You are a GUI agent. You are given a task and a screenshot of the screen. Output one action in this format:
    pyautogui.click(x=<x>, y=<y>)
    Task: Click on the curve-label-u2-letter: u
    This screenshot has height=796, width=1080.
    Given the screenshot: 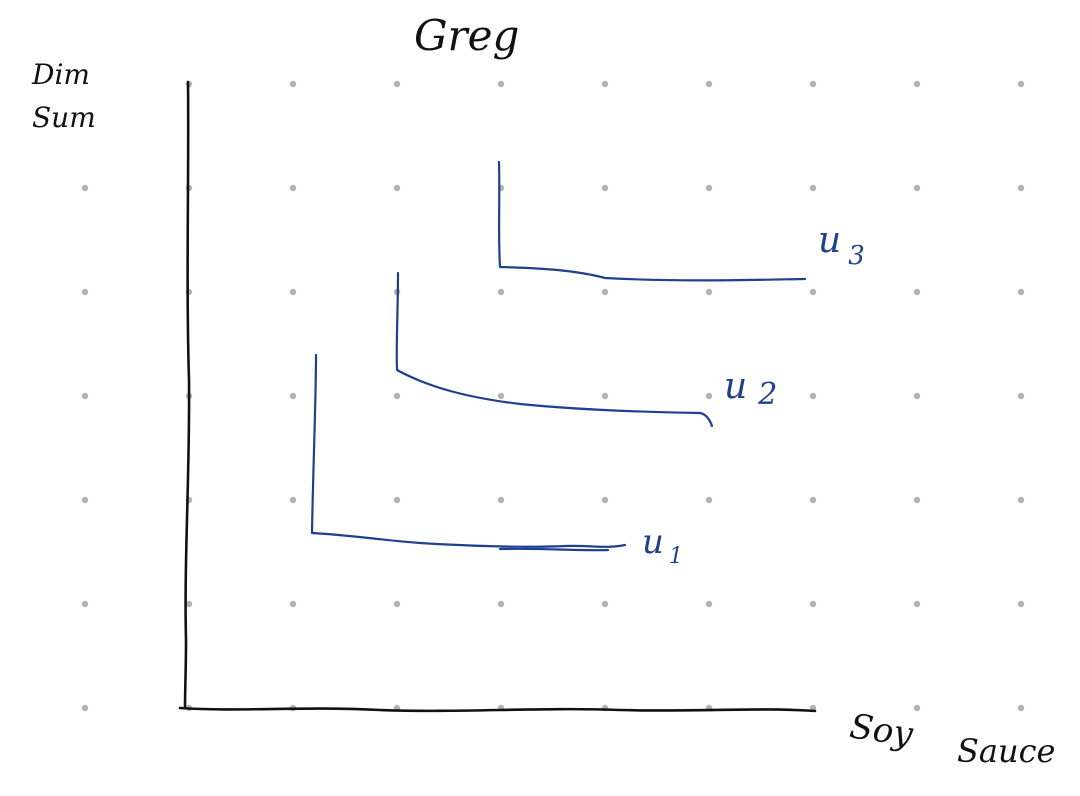 What is the action you would take?
    pyautogui.click(x=735, y=386)
    